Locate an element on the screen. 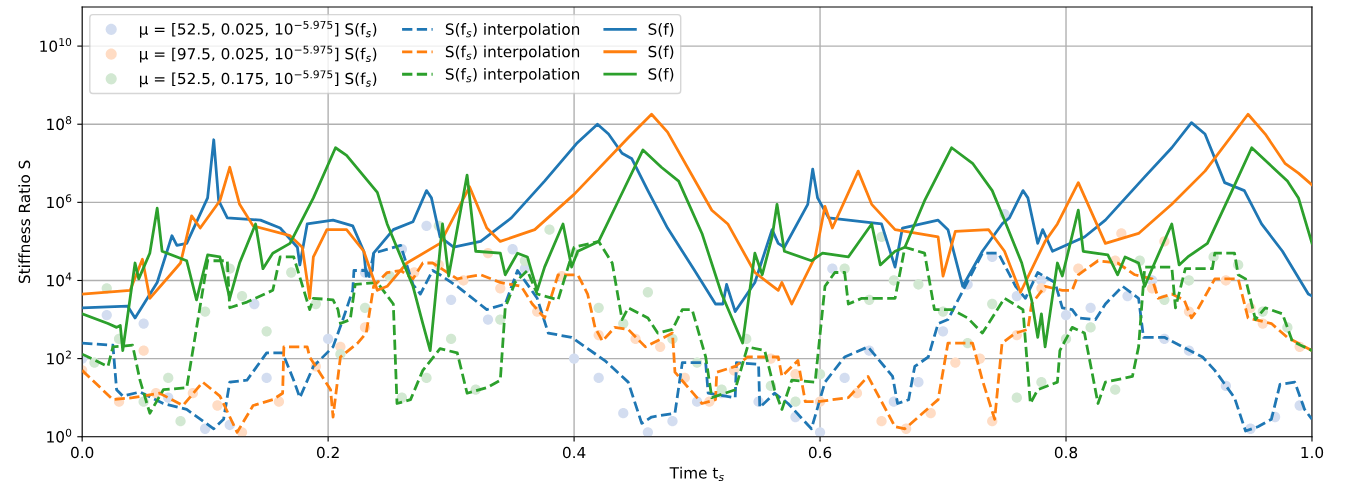 Image resolution: width=1347 pixels, height=502 pixels. y-tick-label: 10$^{10}$ is located at coordinates (56, 44).